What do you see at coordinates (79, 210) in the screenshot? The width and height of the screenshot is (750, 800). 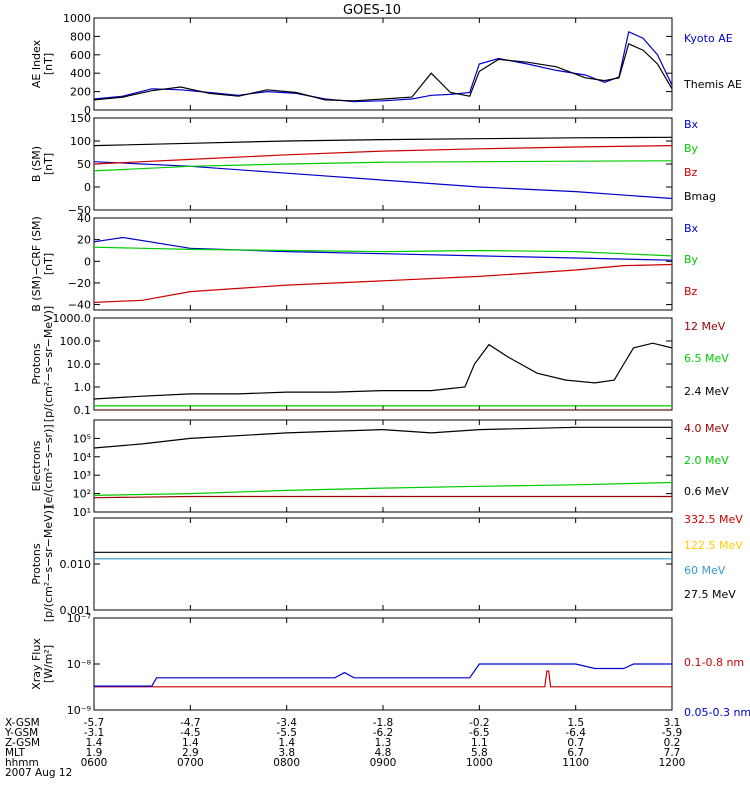 I see `y-tick-label: −50` at bounding box center [79, 210].